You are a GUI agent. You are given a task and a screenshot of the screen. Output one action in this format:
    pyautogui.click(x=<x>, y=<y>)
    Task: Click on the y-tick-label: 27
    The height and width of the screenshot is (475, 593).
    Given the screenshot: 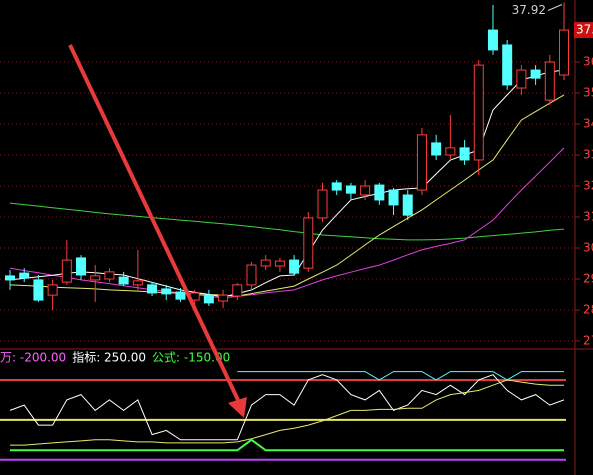 What is the action you would take?
    pyautogui.click(x=588, y=341)
    